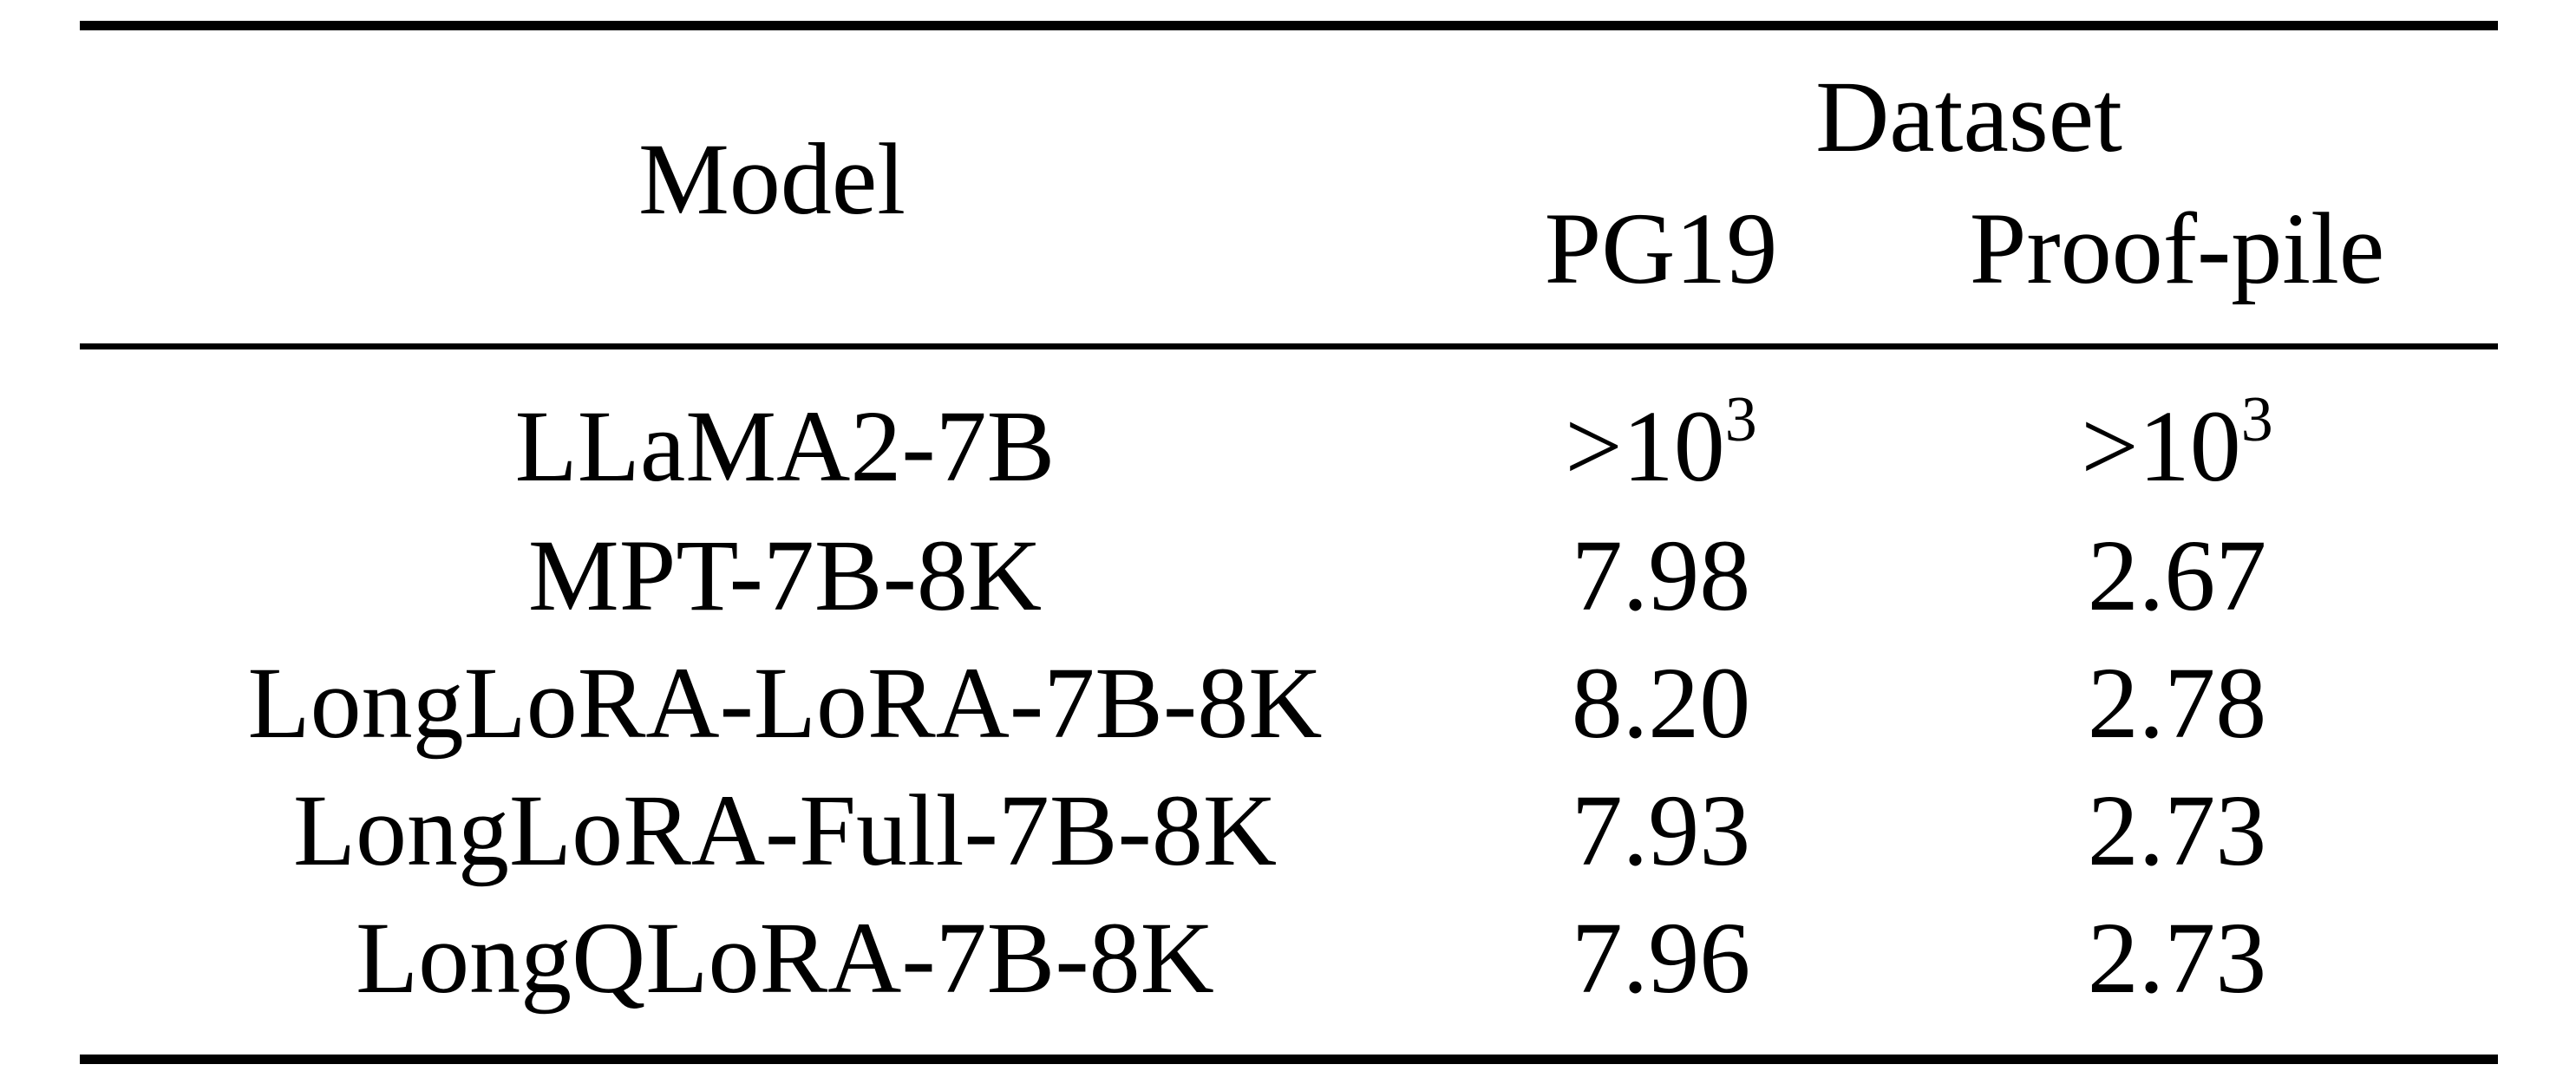  What do you see at coordinates (1661, 575) in the screenshot?
I see `row-pg19-value: 7.98` at bounding box center [1661, 575].